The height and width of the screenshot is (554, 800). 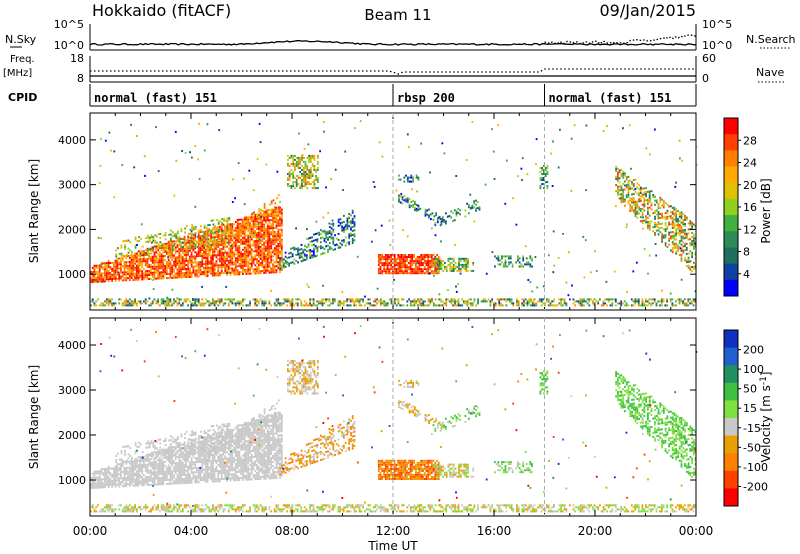 What do you see at coordinates (155, 98) in the screenshot?
I see `cpid-segment-label: normal (fast) 151` at bounding box center [155, 98].